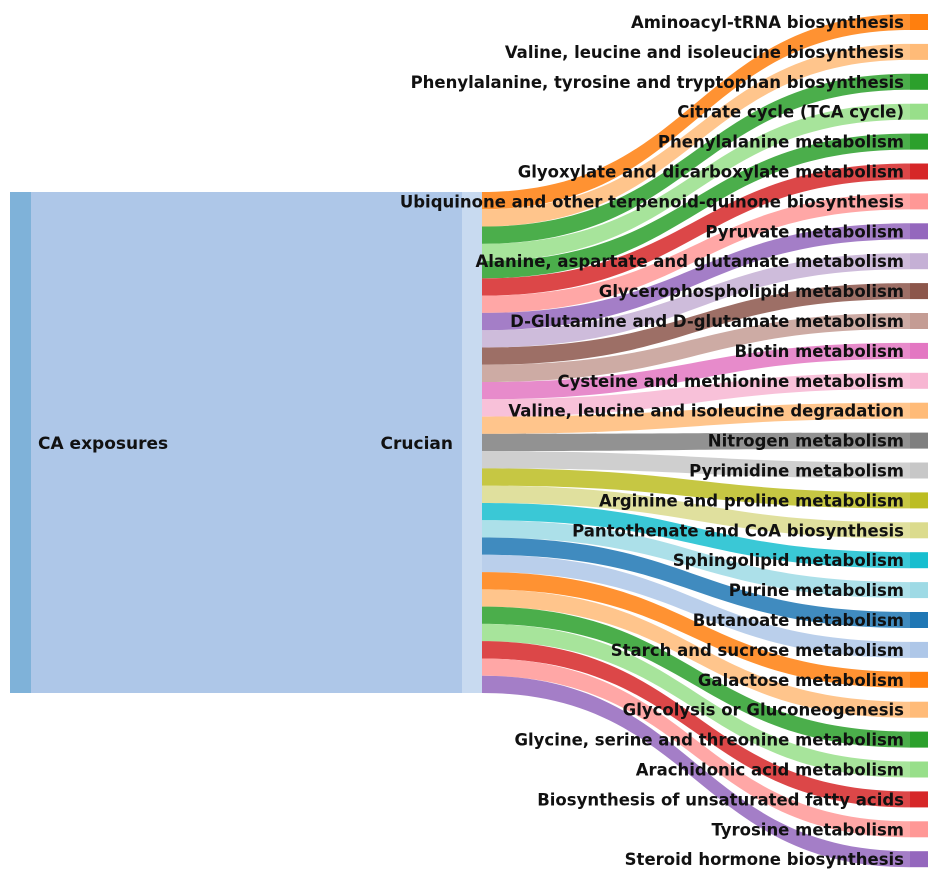 This screenshot has height=872, width=928. I want to click on flow-nitrogen-metabolism, so click(696, 442).